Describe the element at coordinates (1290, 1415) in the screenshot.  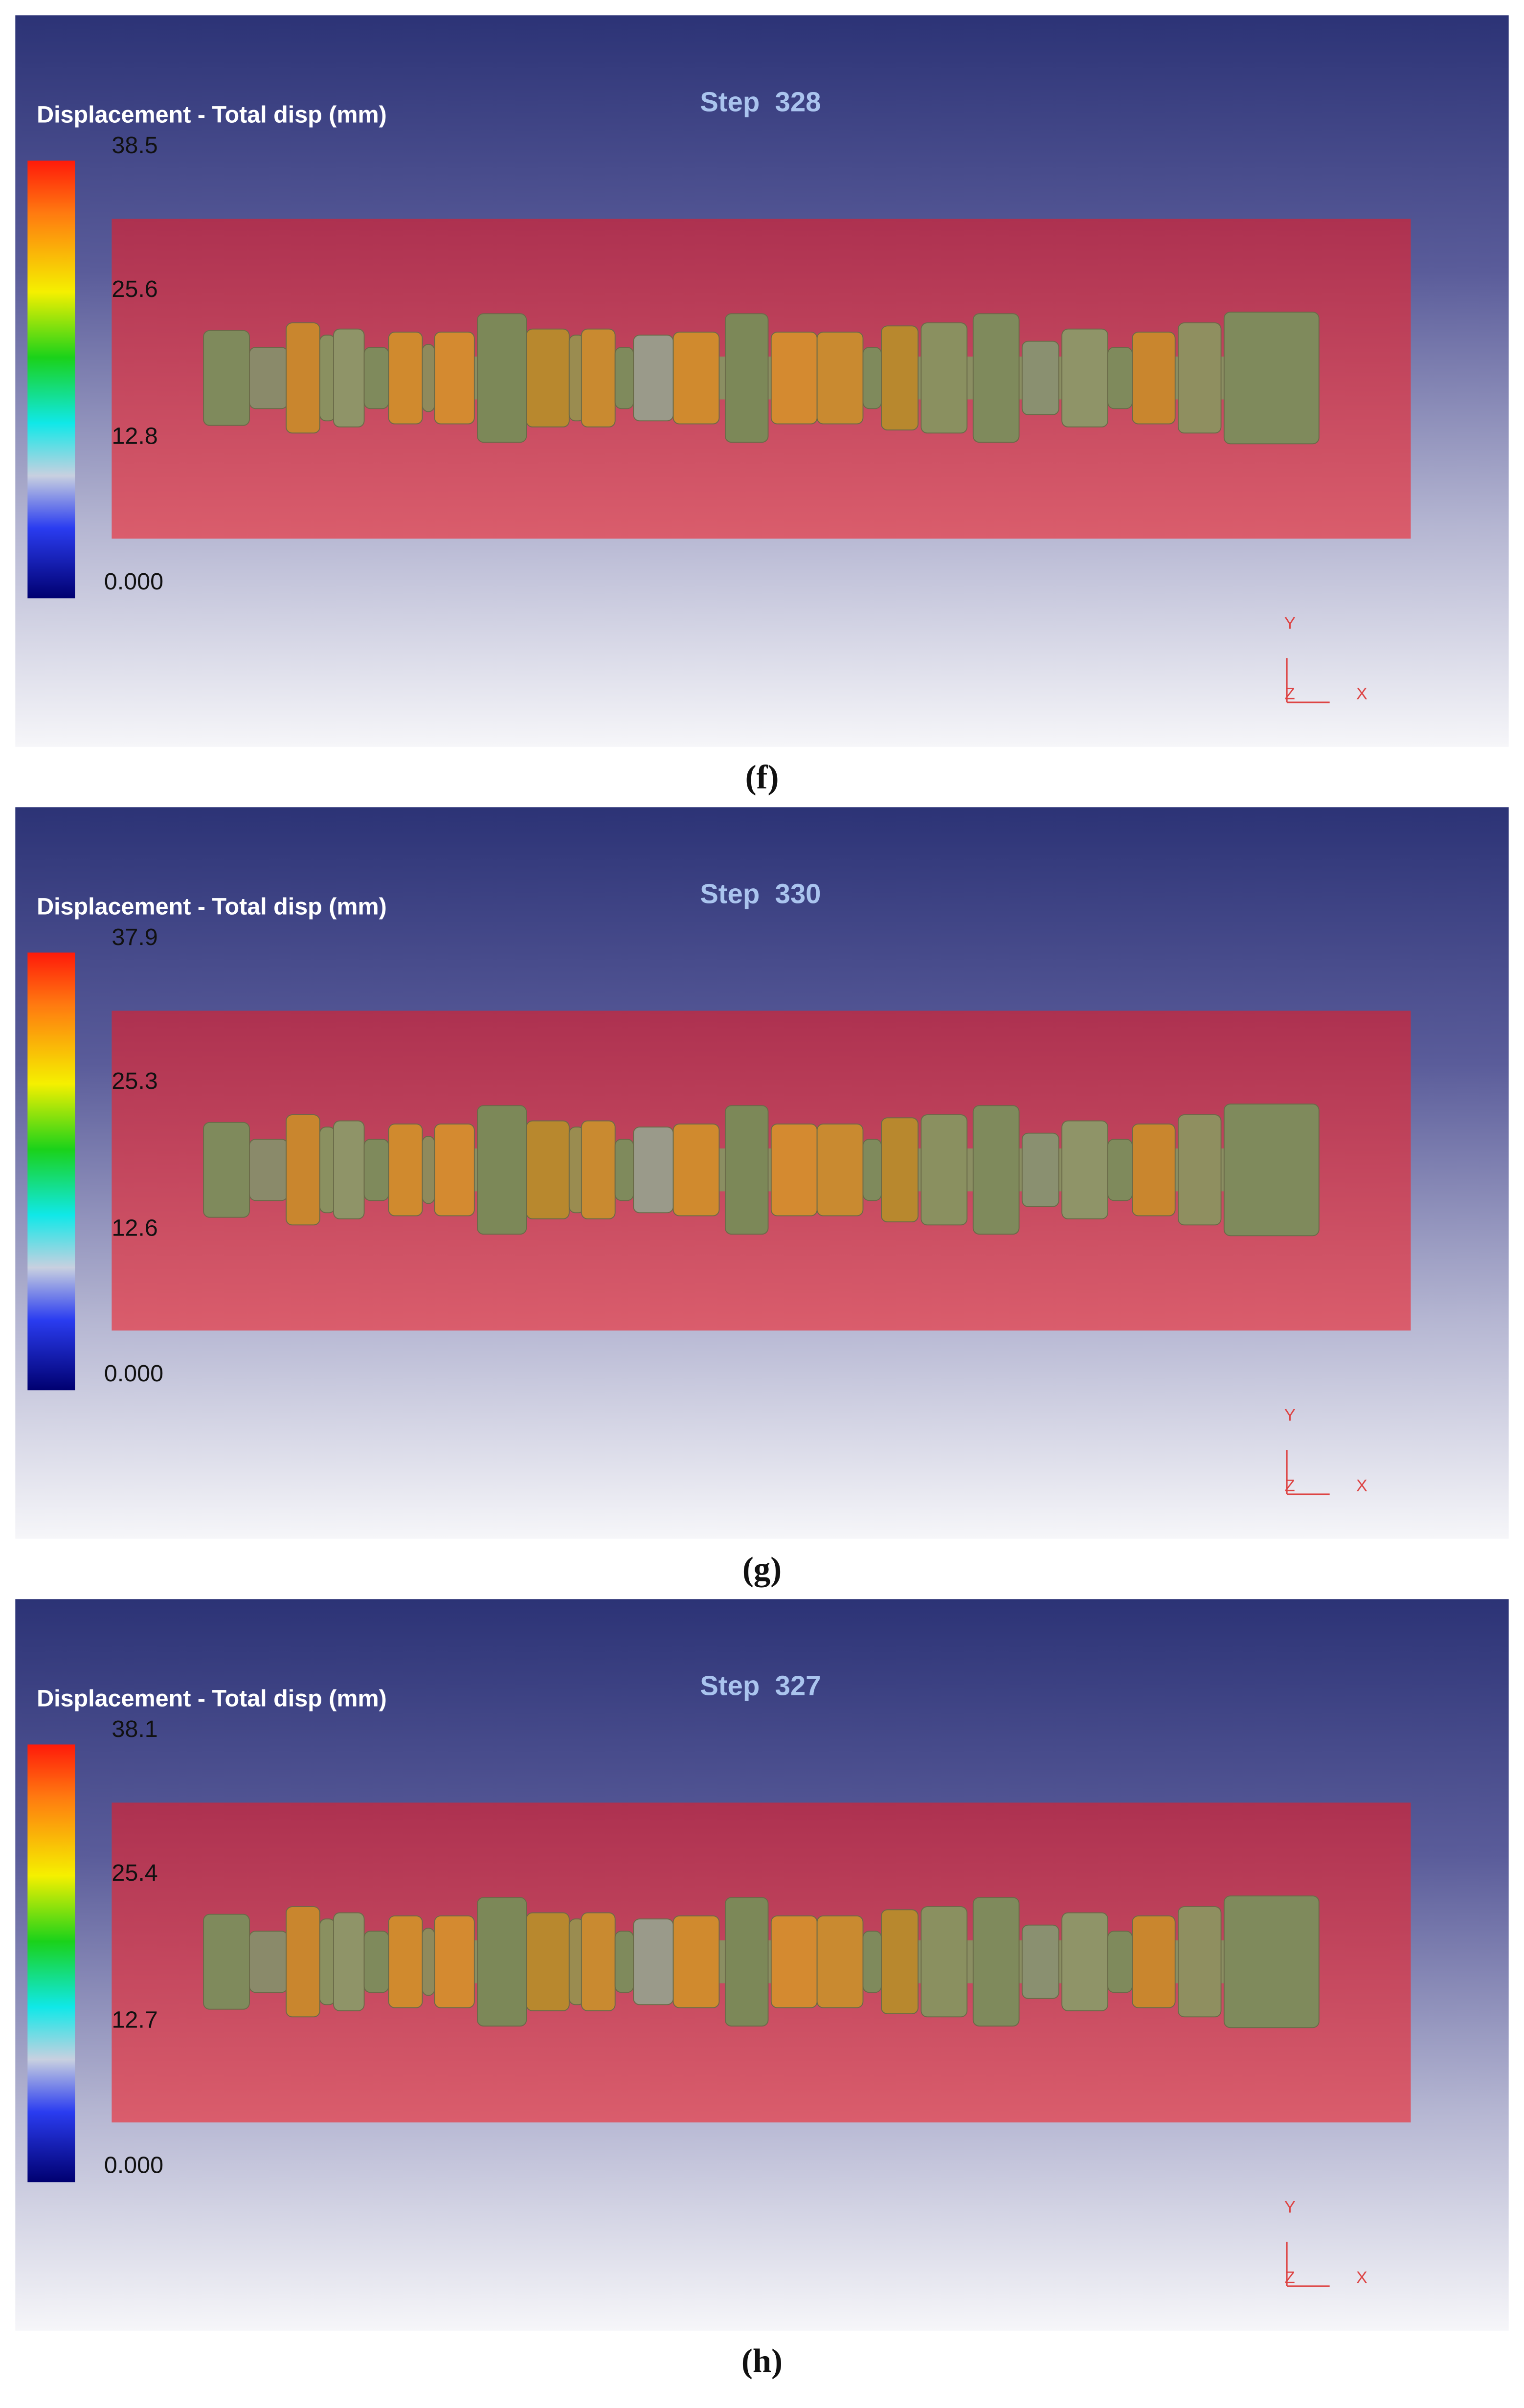
I see `axis-label: Y` at that location.